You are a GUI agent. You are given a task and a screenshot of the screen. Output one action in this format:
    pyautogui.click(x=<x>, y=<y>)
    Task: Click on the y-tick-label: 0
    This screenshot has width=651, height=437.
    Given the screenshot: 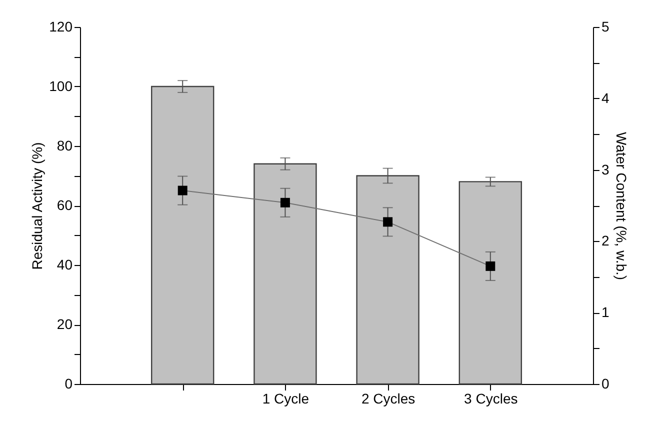 What is the action you would take?
    pyautogui.click(x=68, y=384)
    